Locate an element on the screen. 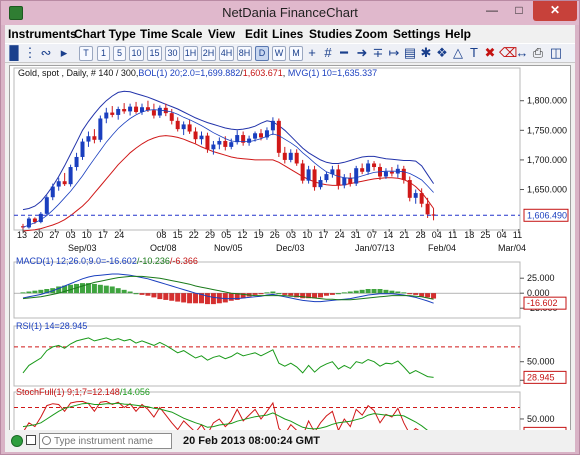 This screenshot has width=580, height=455. y-tick-label: 50.000 is located at coordinates (541, 362).